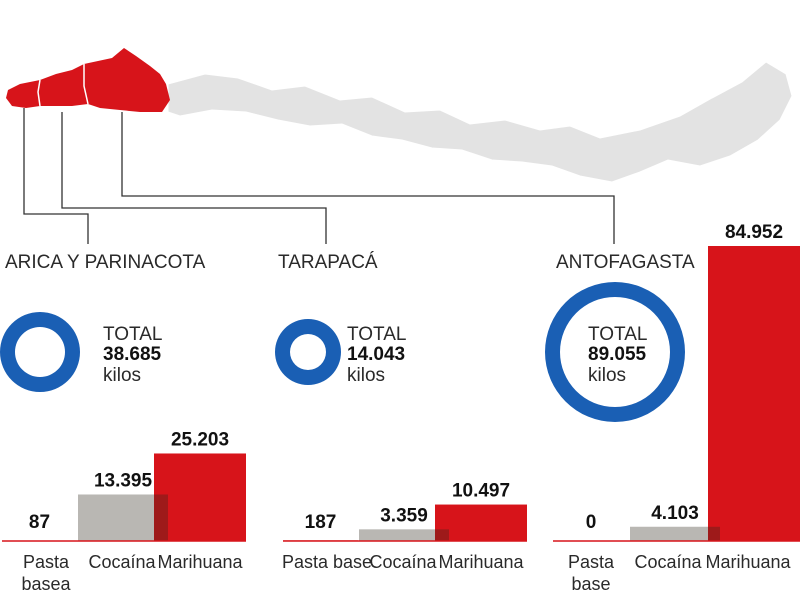 The image size is (800, 612). I want to click on category-label: Pasta basea, so click(46, 573).